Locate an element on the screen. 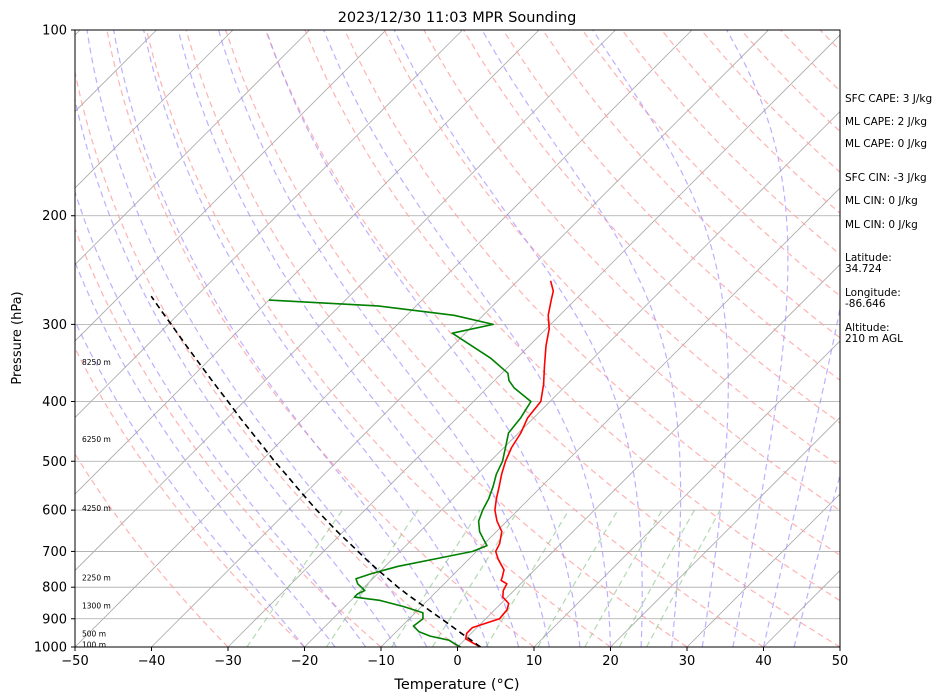  stat-ml-cape-1: ML CAPE: 2 J/kg is located at coordinates (886, 122).